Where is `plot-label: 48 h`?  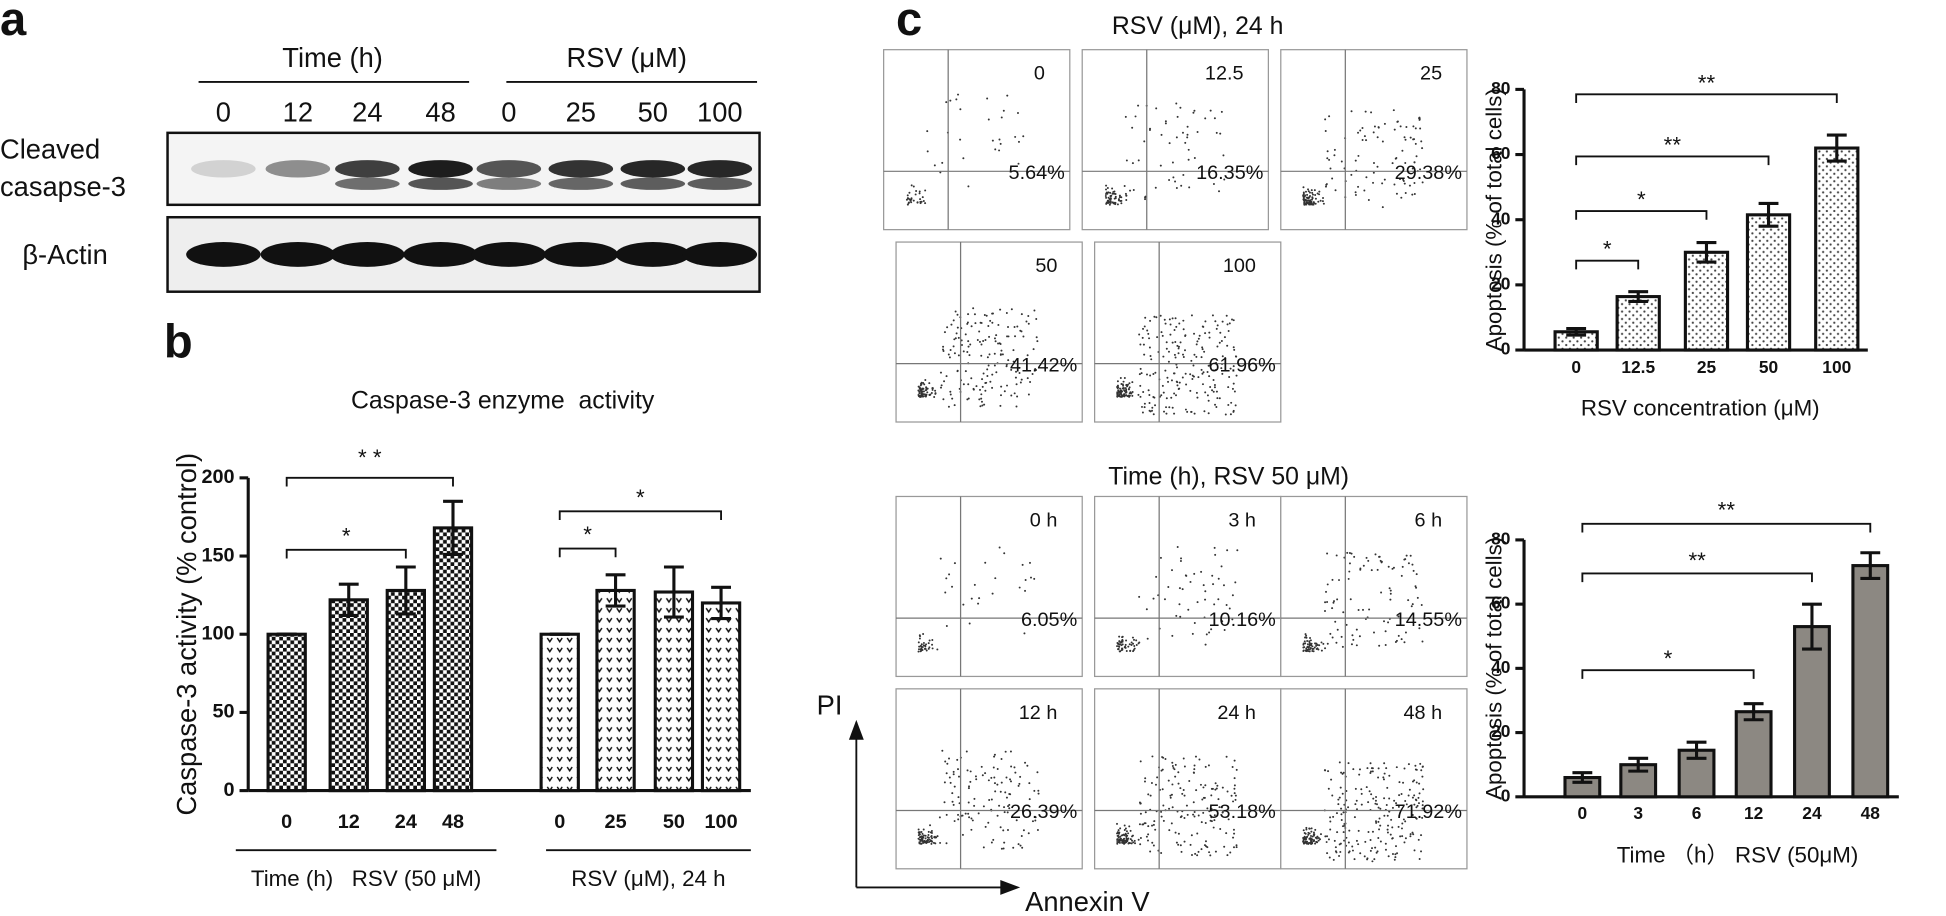
plot-label: 48 h is located at coordinates (1423, 713).